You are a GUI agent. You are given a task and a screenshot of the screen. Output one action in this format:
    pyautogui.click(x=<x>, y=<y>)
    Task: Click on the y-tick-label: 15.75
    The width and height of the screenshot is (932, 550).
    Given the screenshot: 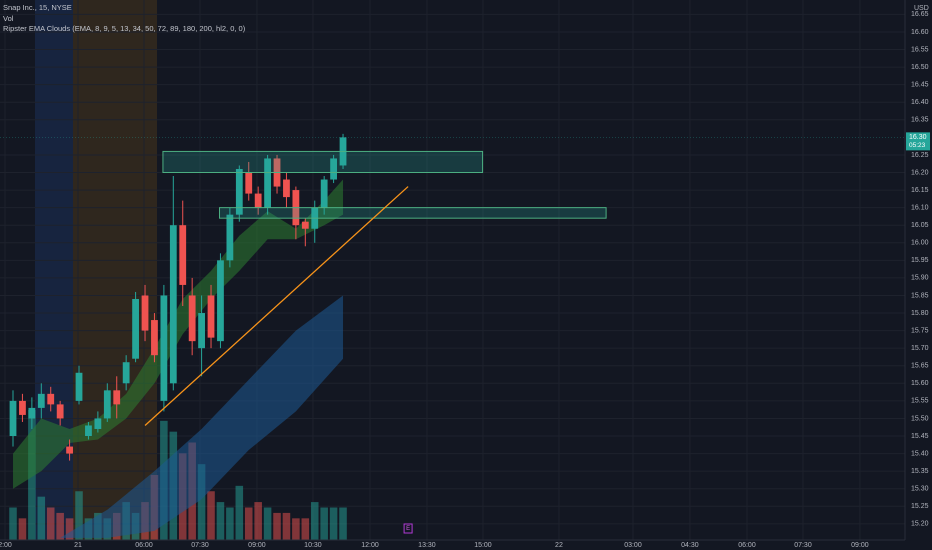 What is the action you would take?
    pyautogui.click(x=920, y=330)
    